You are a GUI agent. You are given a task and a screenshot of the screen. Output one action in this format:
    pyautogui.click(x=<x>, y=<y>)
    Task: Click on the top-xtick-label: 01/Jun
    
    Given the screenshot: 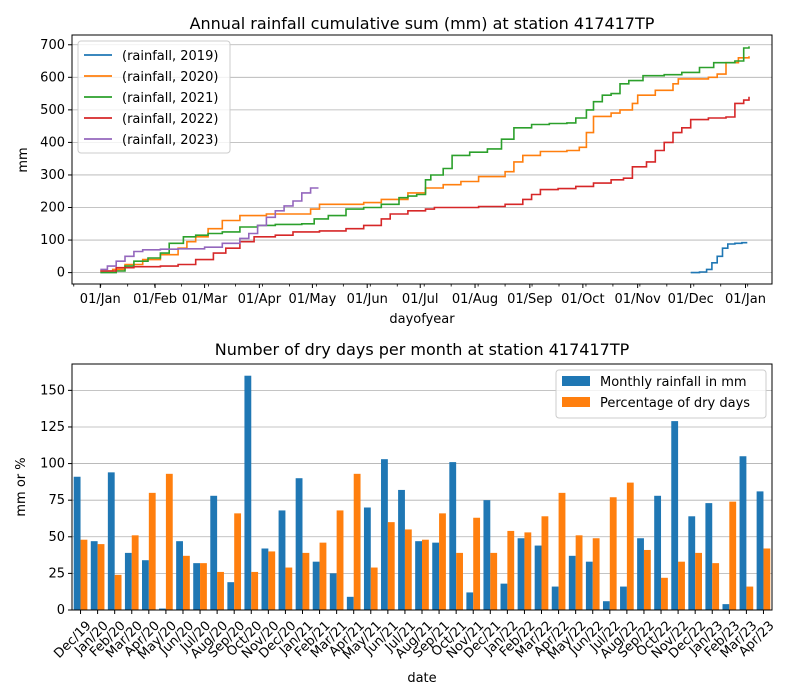 What is the action you would take?
    pyautogui.click(x=367, y=299)
    